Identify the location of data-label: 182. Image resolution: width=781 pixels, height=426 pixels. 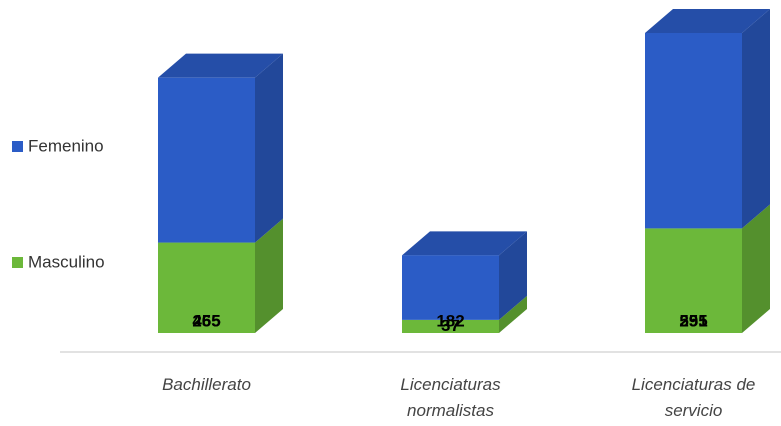
(450, 320).